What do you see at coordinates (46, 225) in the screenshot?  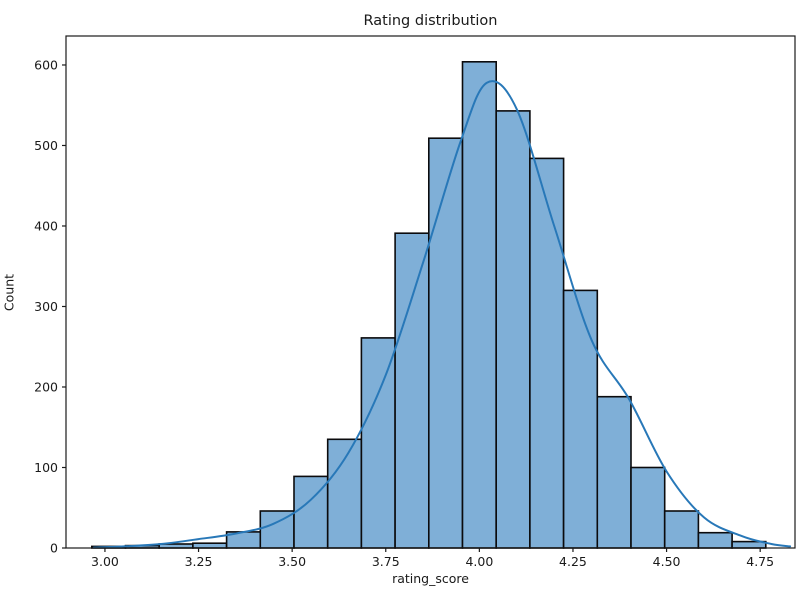 I see `y-tick-label: 400` at bounding box center [46, 225].